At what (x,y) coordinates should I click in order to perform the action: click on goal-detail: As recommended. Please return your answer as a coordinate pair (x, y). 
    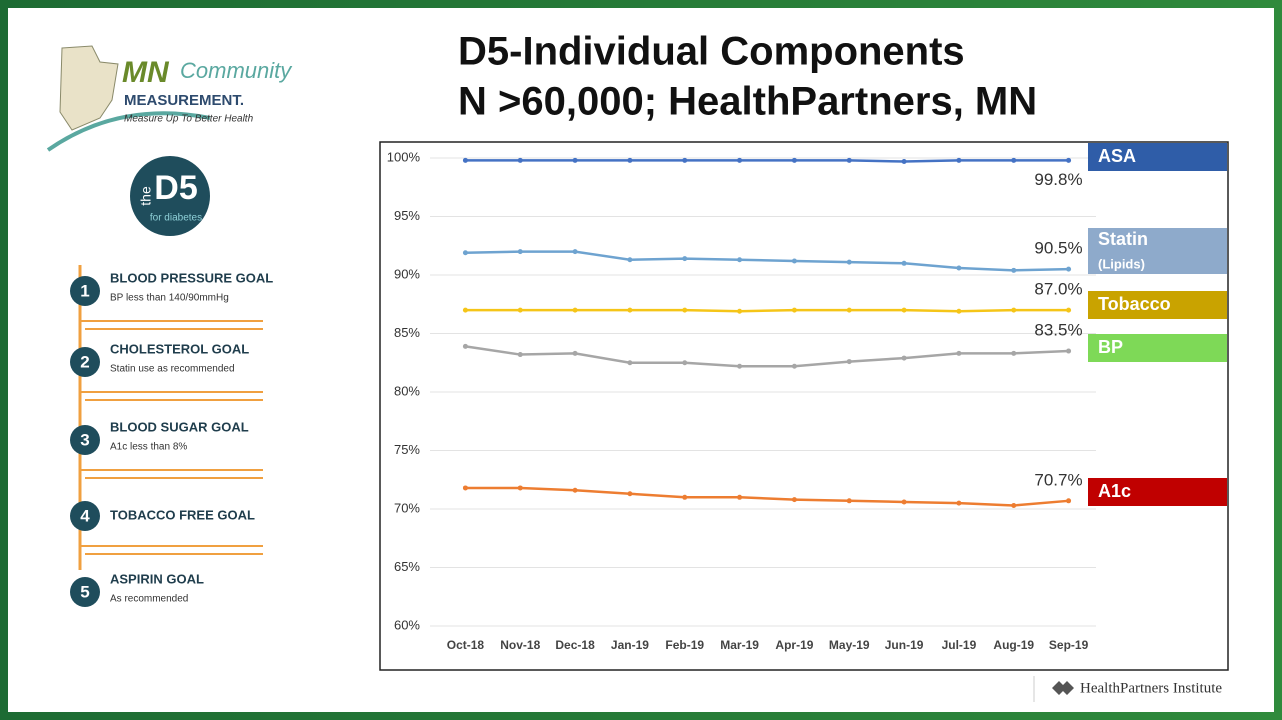
    Looking at the image, I should click on (149, 599).